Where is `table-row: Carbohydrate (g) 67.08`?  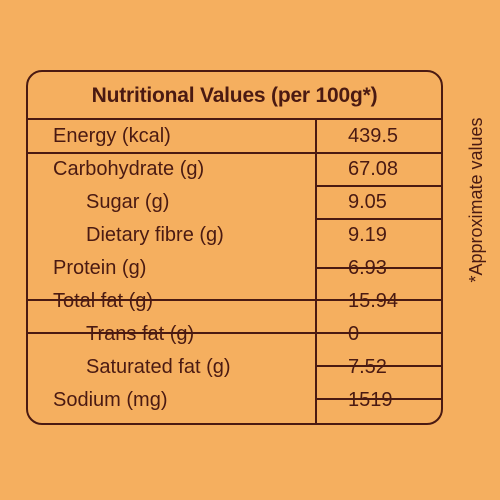
table-row: Carbohydrate (g) 67.08 is located at coordinates (234, 169).